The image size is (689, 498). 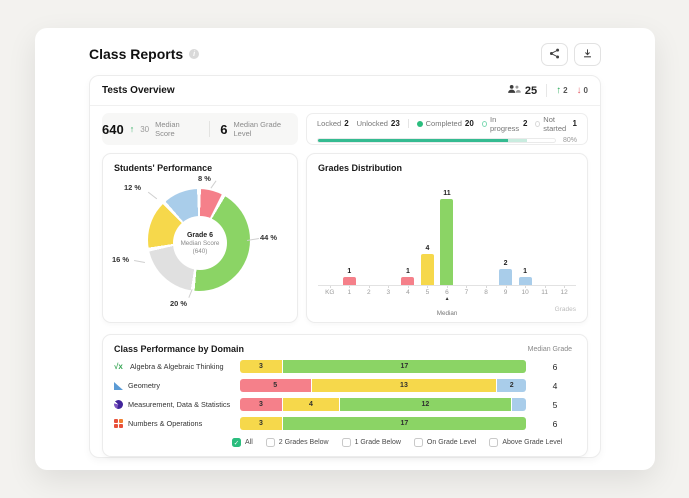 What do you see at coordinates (269, 237) in the screenshot?
I see `donut-slice-label: 44 %` at bounding box center [269, 237].